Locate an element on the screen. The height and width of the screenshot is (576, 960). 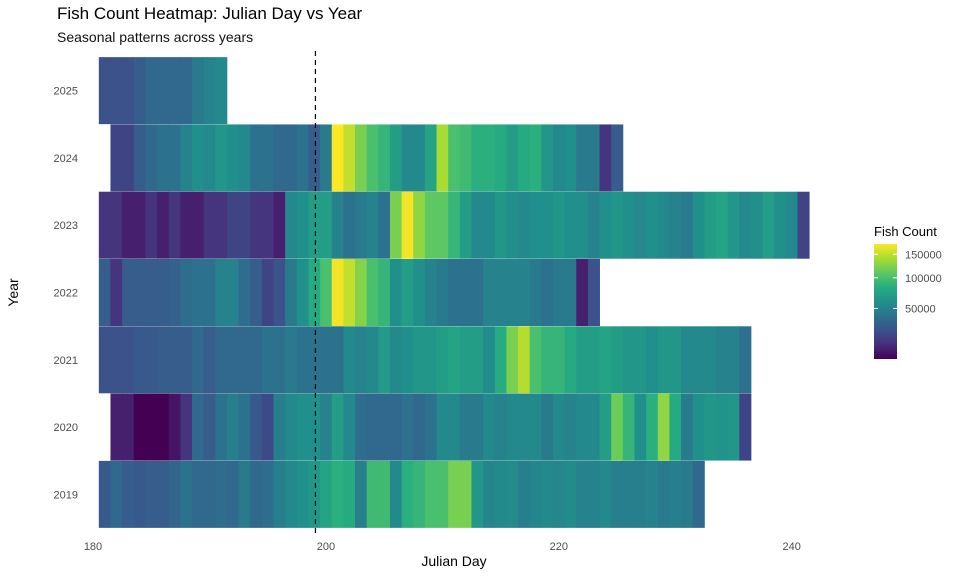
x-axis-ticks: 180 200 220 240 is located at coordinates (442, 547).